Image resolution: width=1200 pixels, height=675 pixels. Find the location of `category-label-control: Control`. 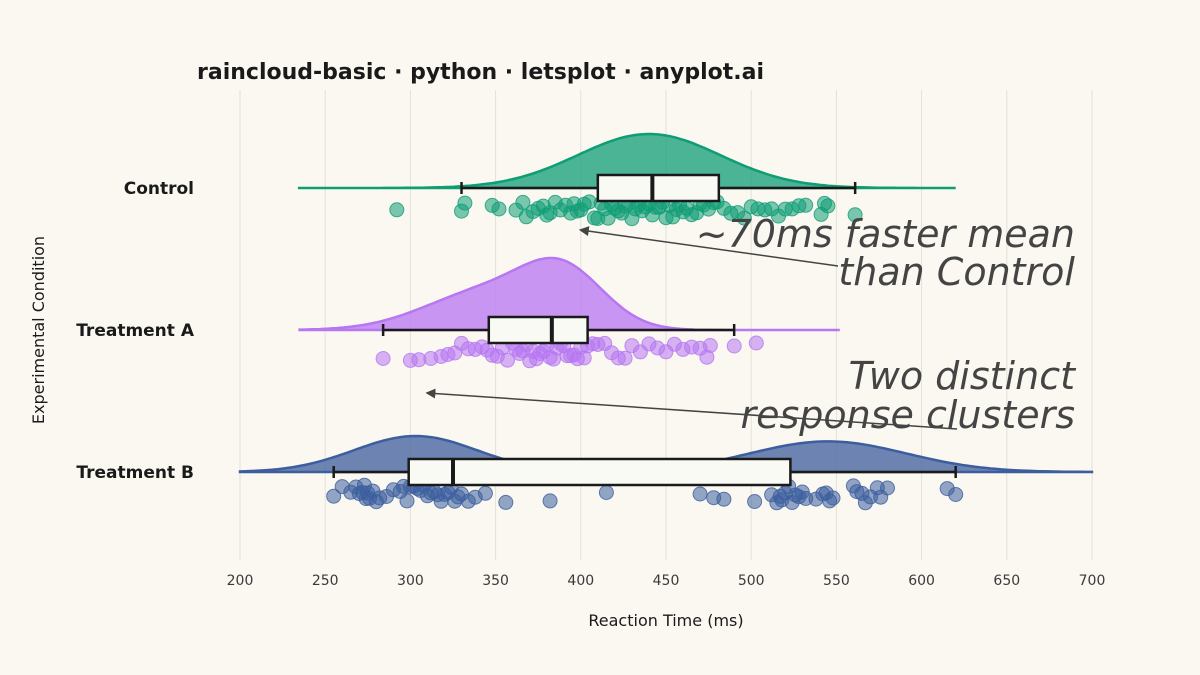

category-label-control: Control is located at coordinates (159, 189).